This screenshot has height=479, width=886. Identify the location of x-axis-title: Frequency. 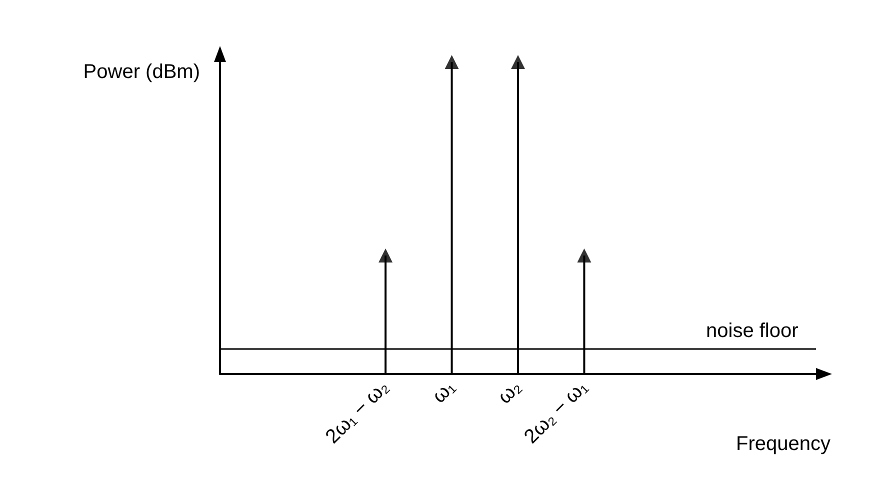
(783, 444).